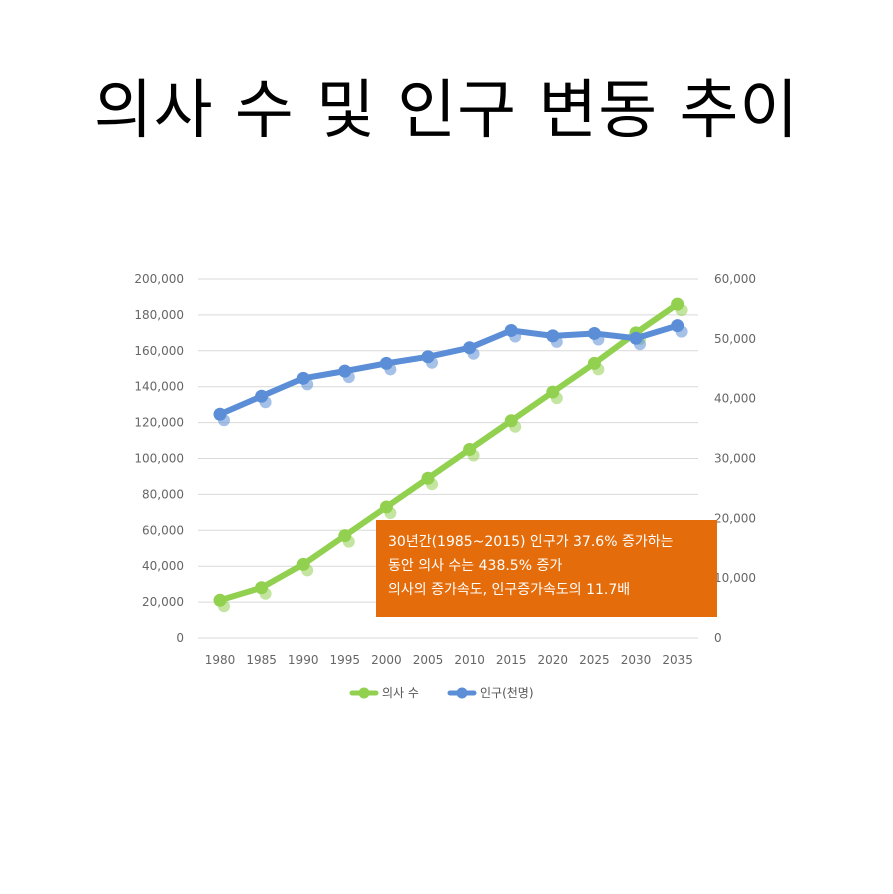 This screenshot has height=894, width=893. I want to click on left-tick-label: 100,000, so click(159, 459).